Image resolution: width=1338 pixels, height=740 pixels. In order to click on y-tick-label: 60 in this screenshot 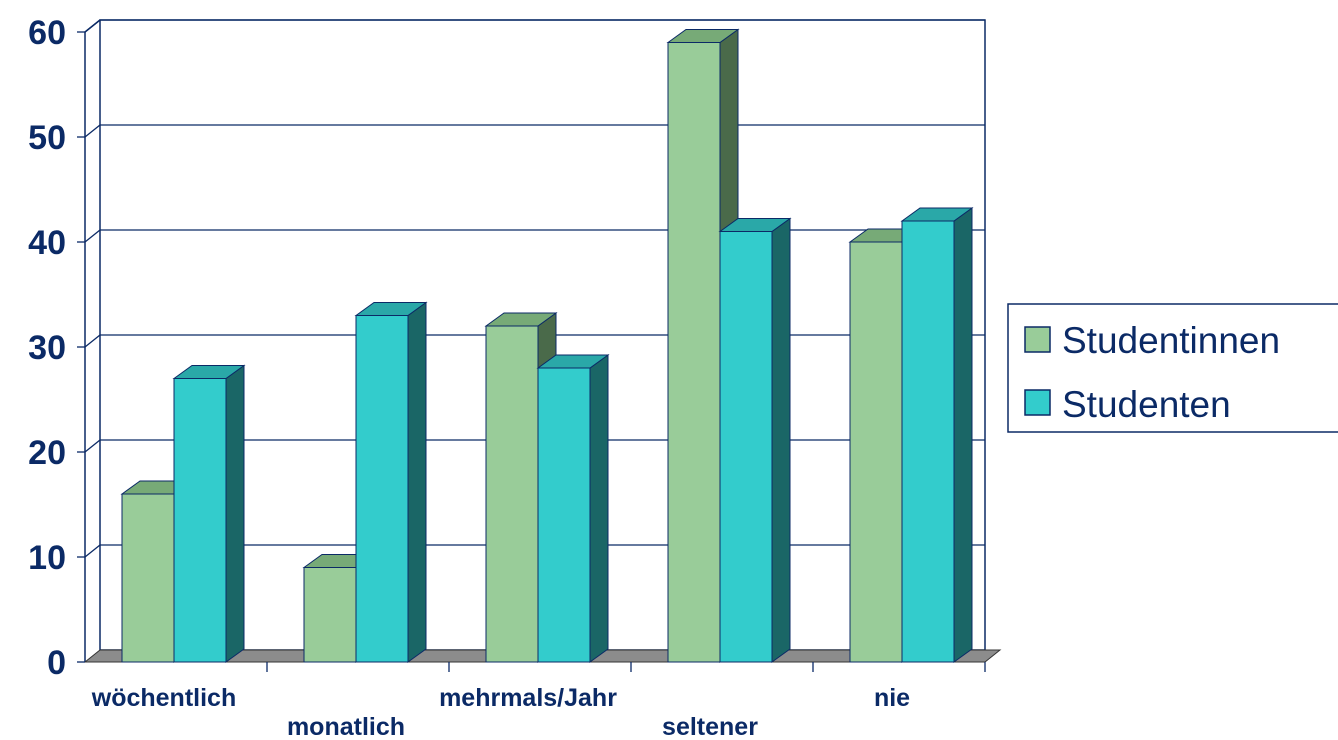, I will do `click(47, 33)`.